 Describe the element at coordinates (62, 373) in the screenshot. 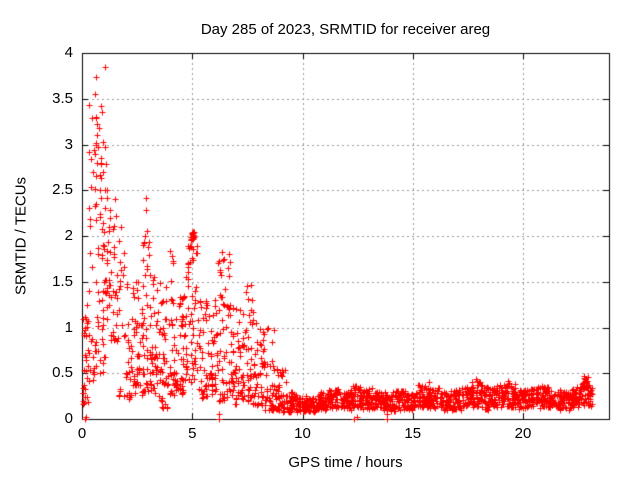

I see `y-tick-label: 0.5` at that location.